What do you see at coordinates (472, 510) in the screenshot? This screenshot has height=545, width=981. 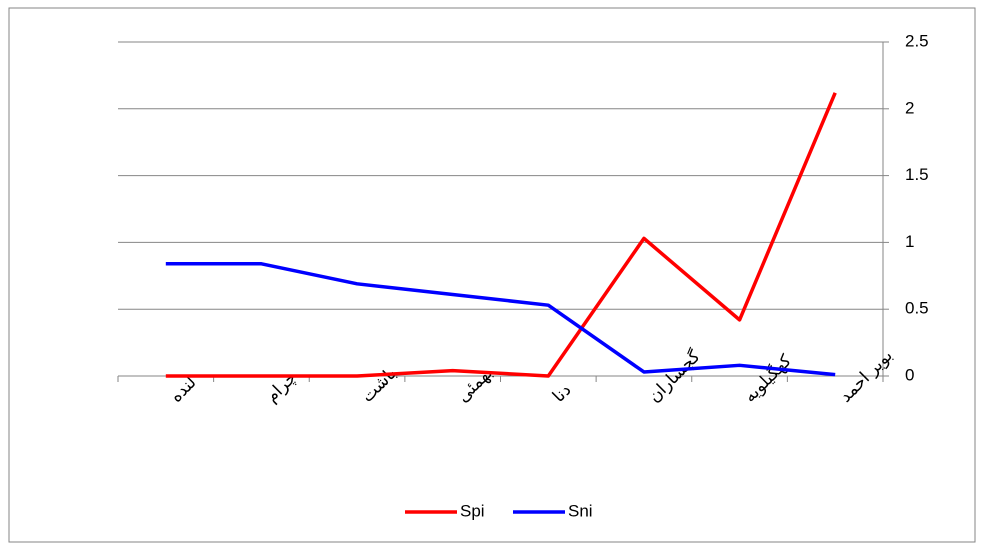 I see `legend-label: Spi` at bounding box center [472, 510].